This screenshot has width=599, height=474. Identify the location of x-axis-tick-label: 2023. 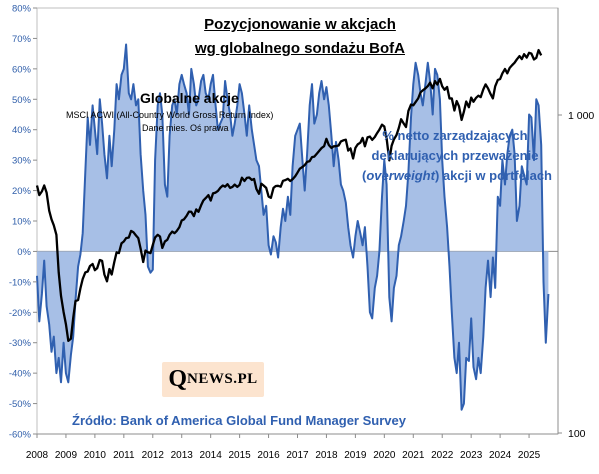
(471, 455).